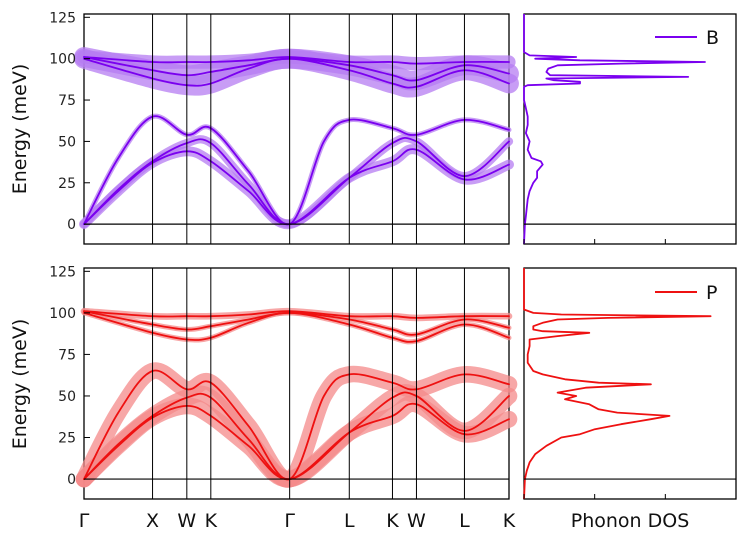 The image size is (747, 537). I want to click on y-tick-label-b: 0, so click(71, 225).